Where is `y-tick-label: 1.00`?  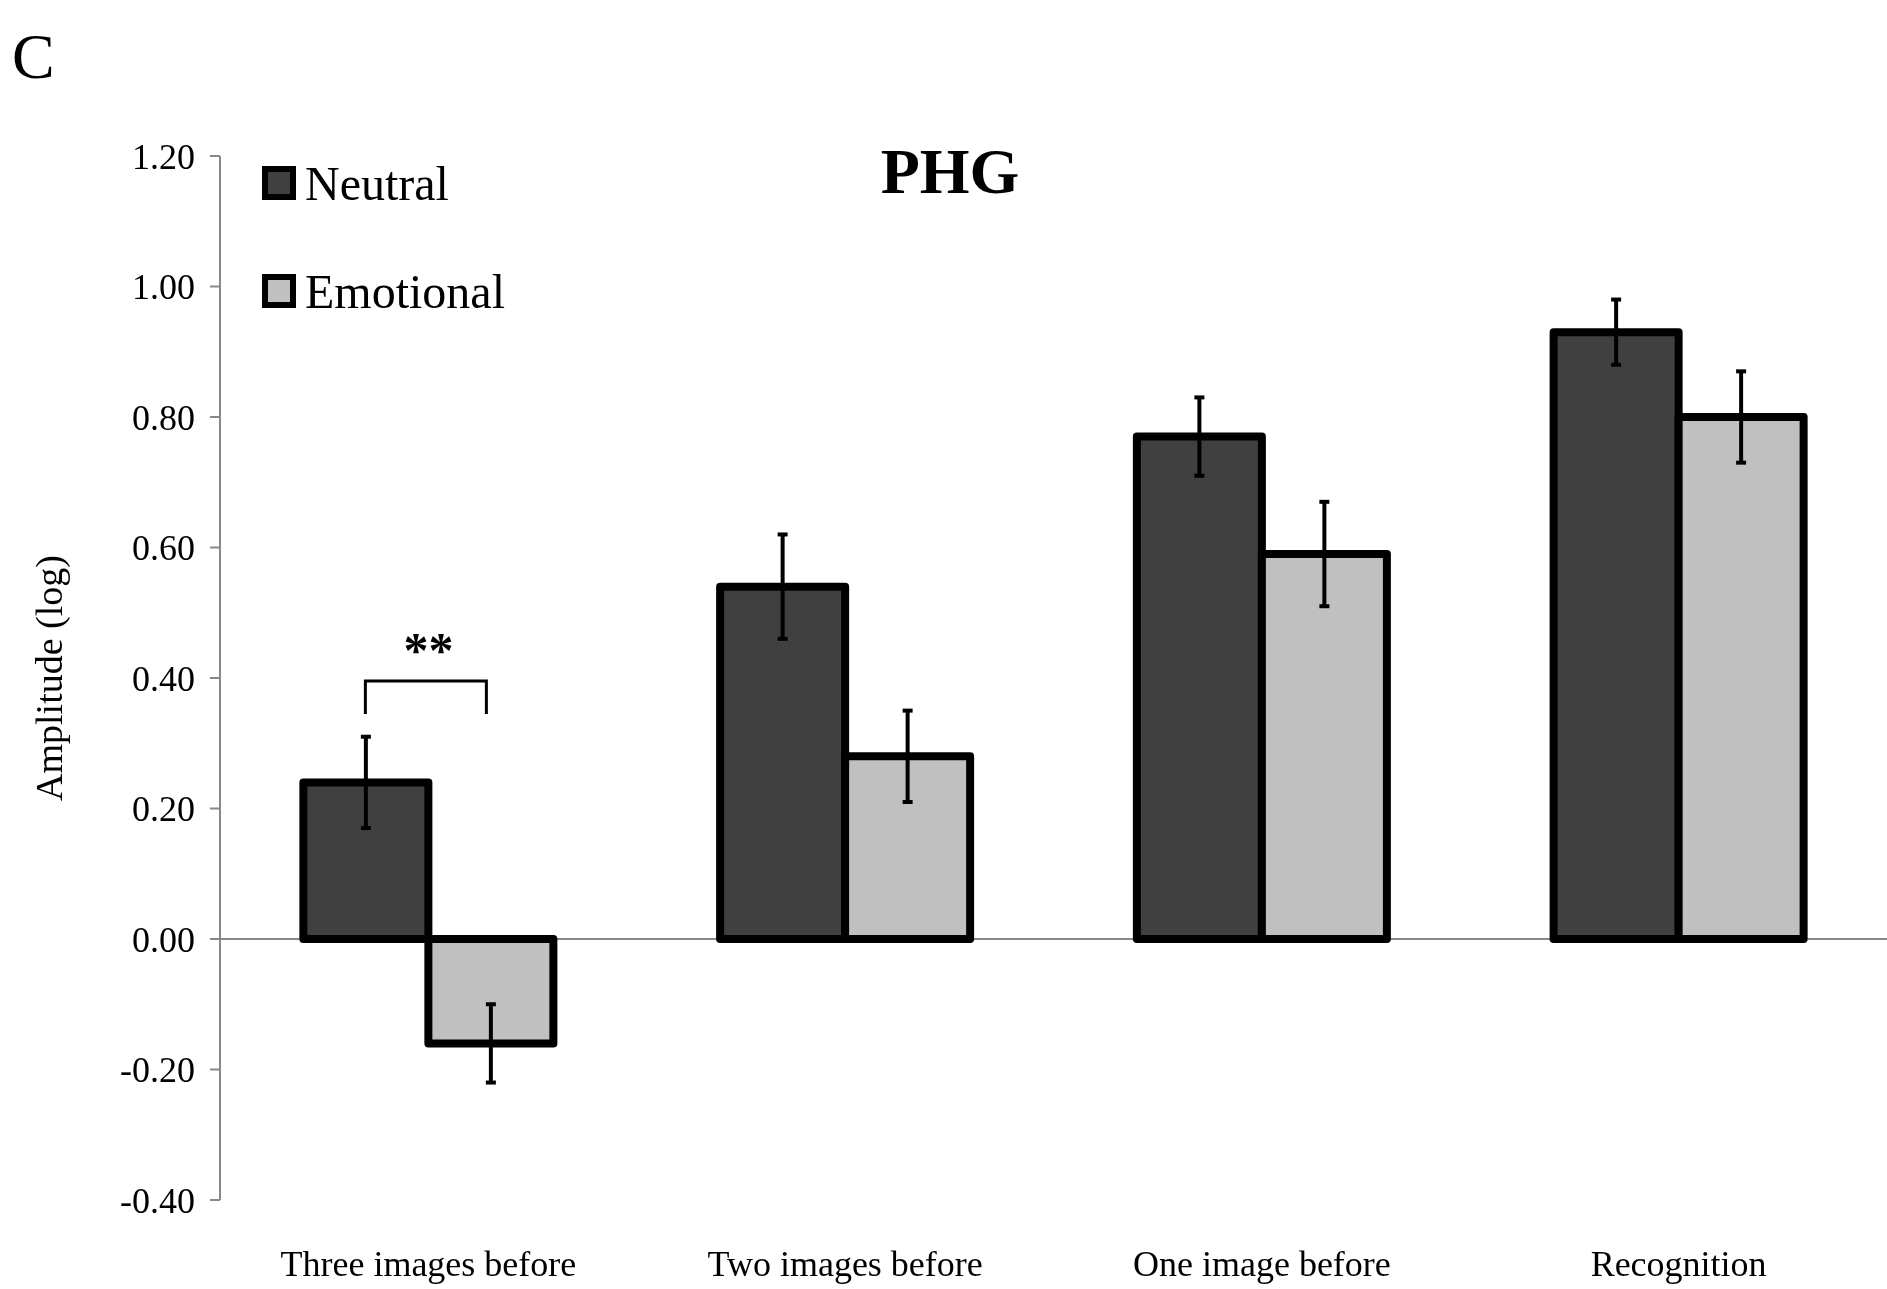
y-tick-label: 1.00 is located at coordinates (163, 287).